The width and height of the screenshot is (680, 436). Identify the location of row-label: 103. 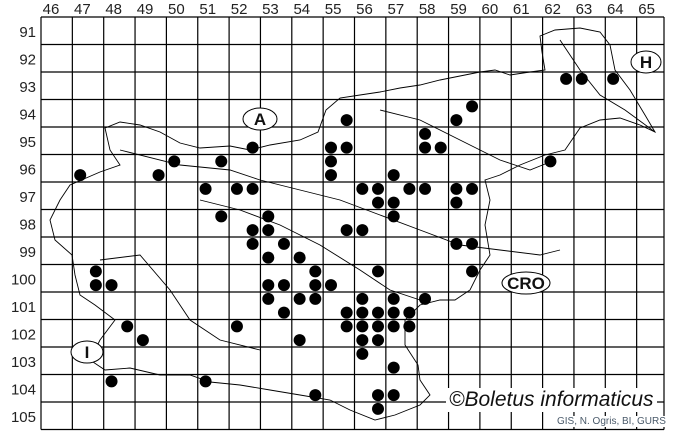
(23, 362).